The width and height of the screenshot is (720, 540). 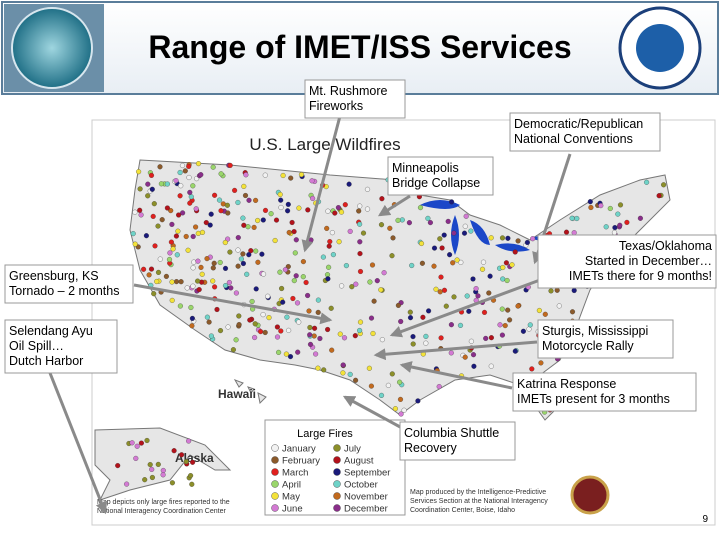 I want to click on legend-label: April, so click(x=291, y=485).